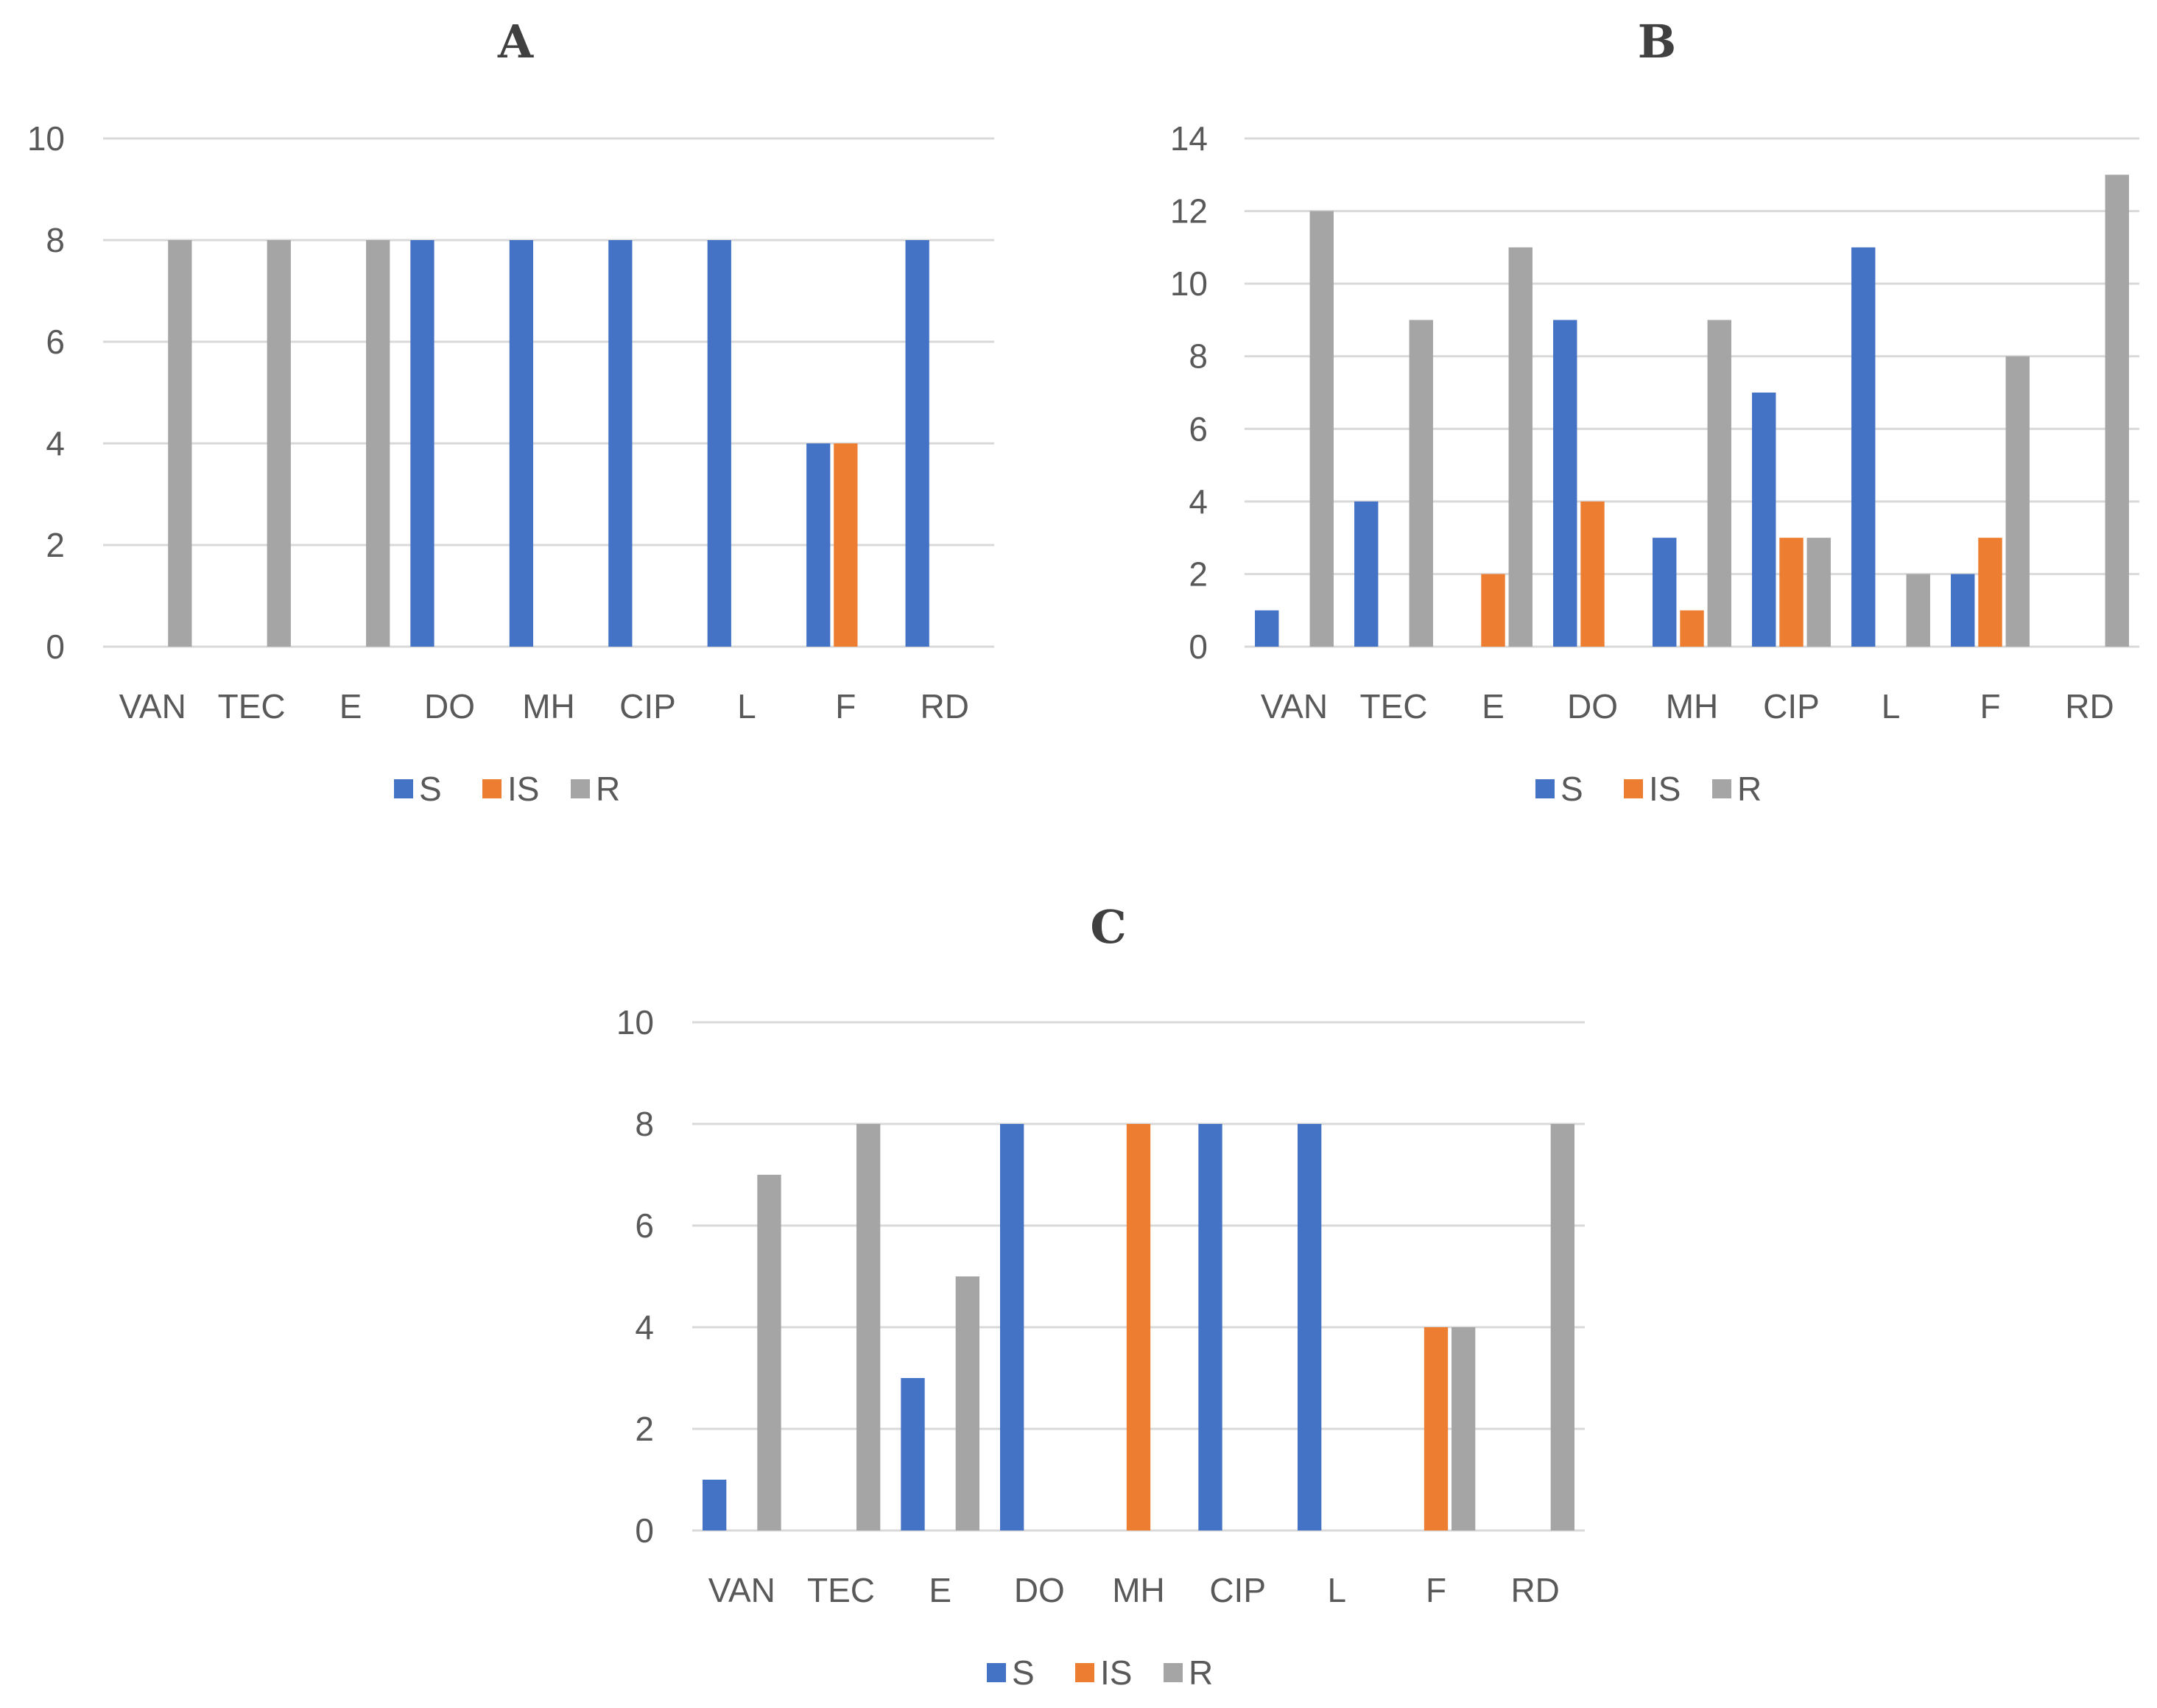 This screenshot has height=1708, width=2157. I want to click on bar-r-mh, so click(1719, 483).